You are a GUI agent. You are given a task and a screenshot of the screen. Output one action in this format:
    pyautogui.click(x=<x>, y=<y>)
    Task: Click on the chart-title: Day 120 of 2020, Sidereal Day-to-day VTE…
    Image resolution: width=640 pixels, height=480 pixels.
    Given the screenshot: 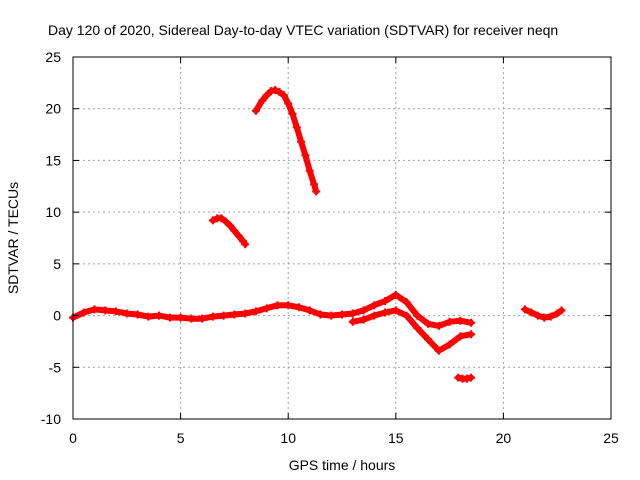 What is the action you would take?
    pyautogui.click(x=303, y=30)
    